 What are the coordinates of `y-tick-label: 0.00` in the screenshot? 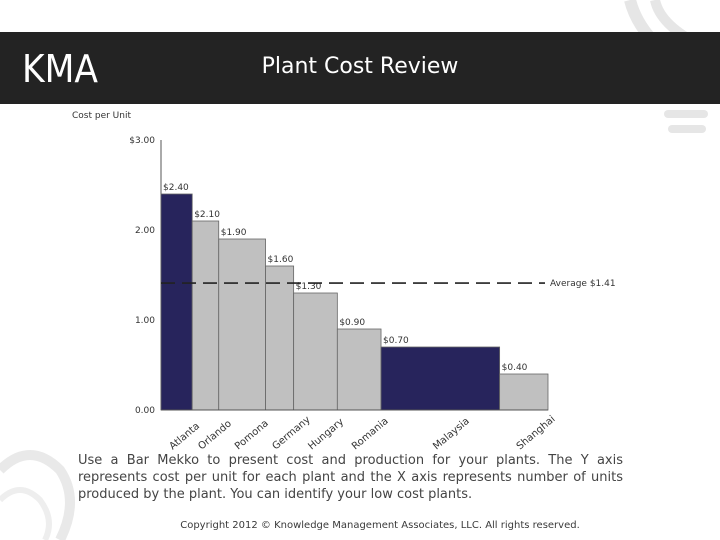 It's located at (145, 411).